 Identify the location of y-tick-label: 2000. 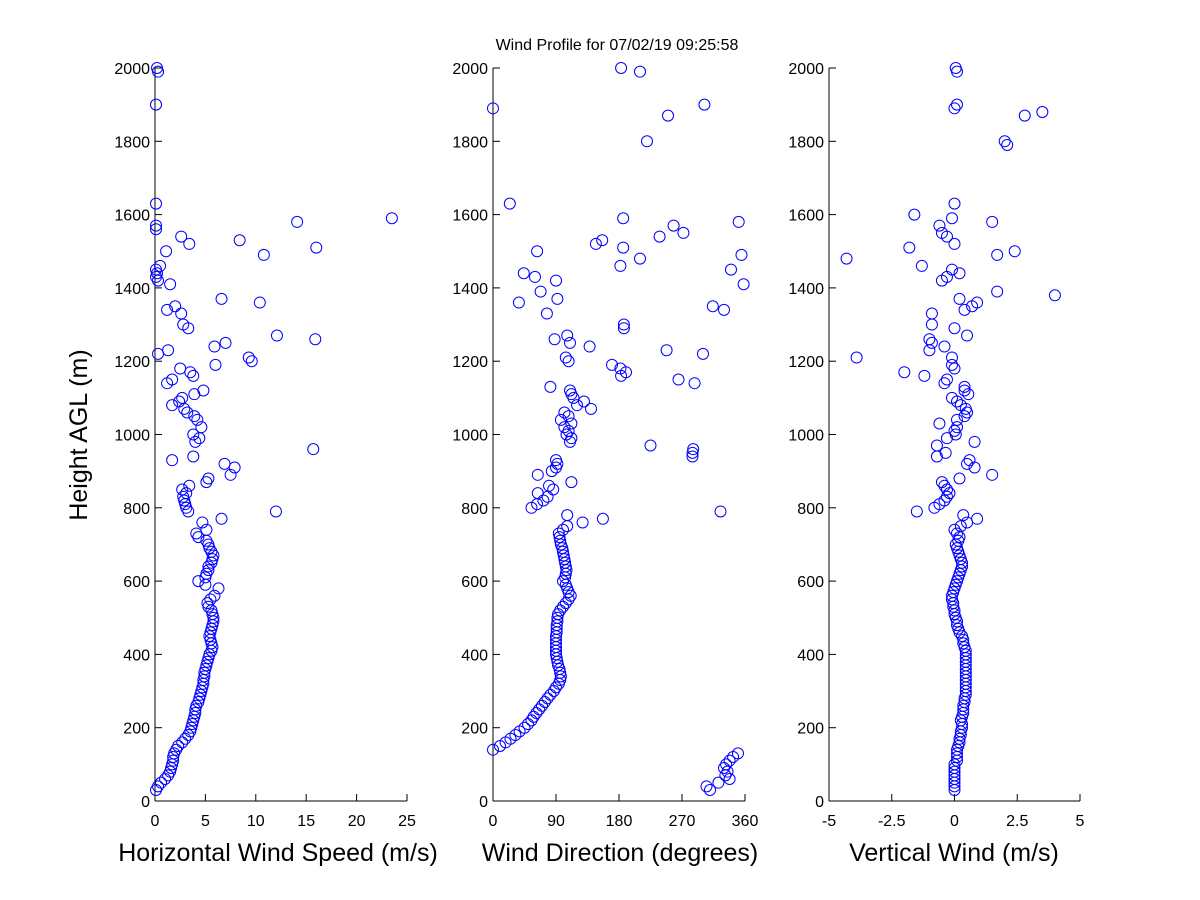
(806, 69).